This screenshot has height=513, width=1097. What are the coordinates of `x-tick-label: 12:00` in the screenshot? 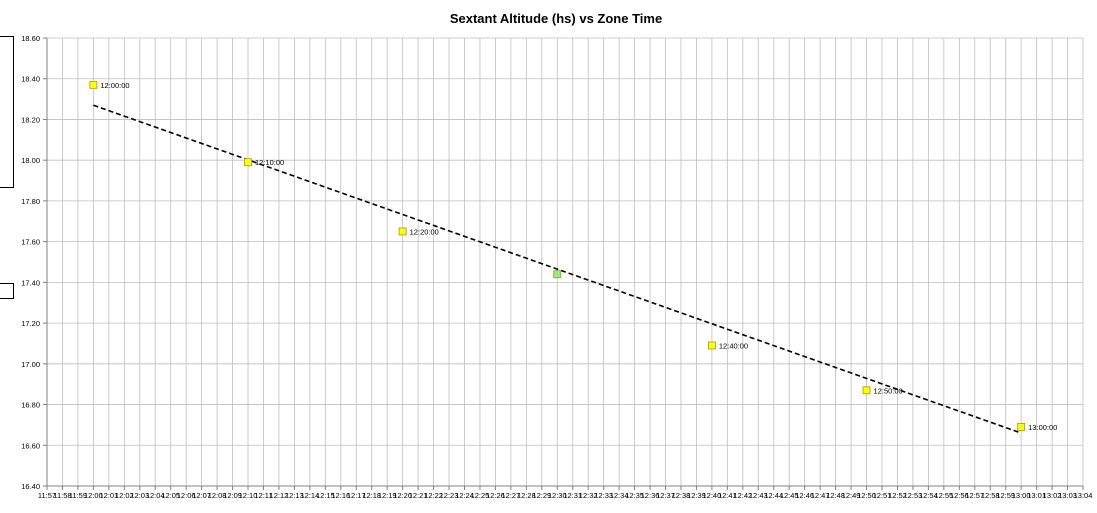 It's located at (93, 495).